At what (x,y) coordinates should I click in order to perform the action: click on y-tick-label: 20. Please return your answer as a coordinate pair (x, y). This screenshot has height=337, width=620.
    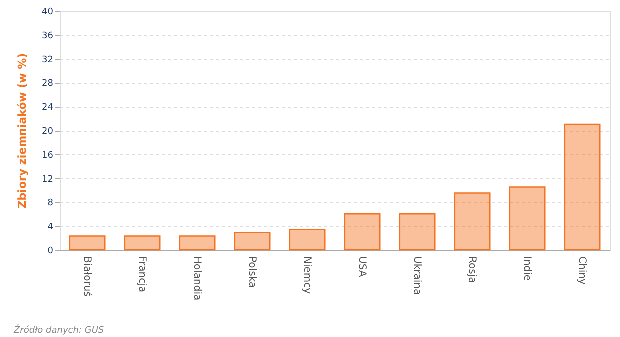
    Looking at the image, I should click on (48, 132).